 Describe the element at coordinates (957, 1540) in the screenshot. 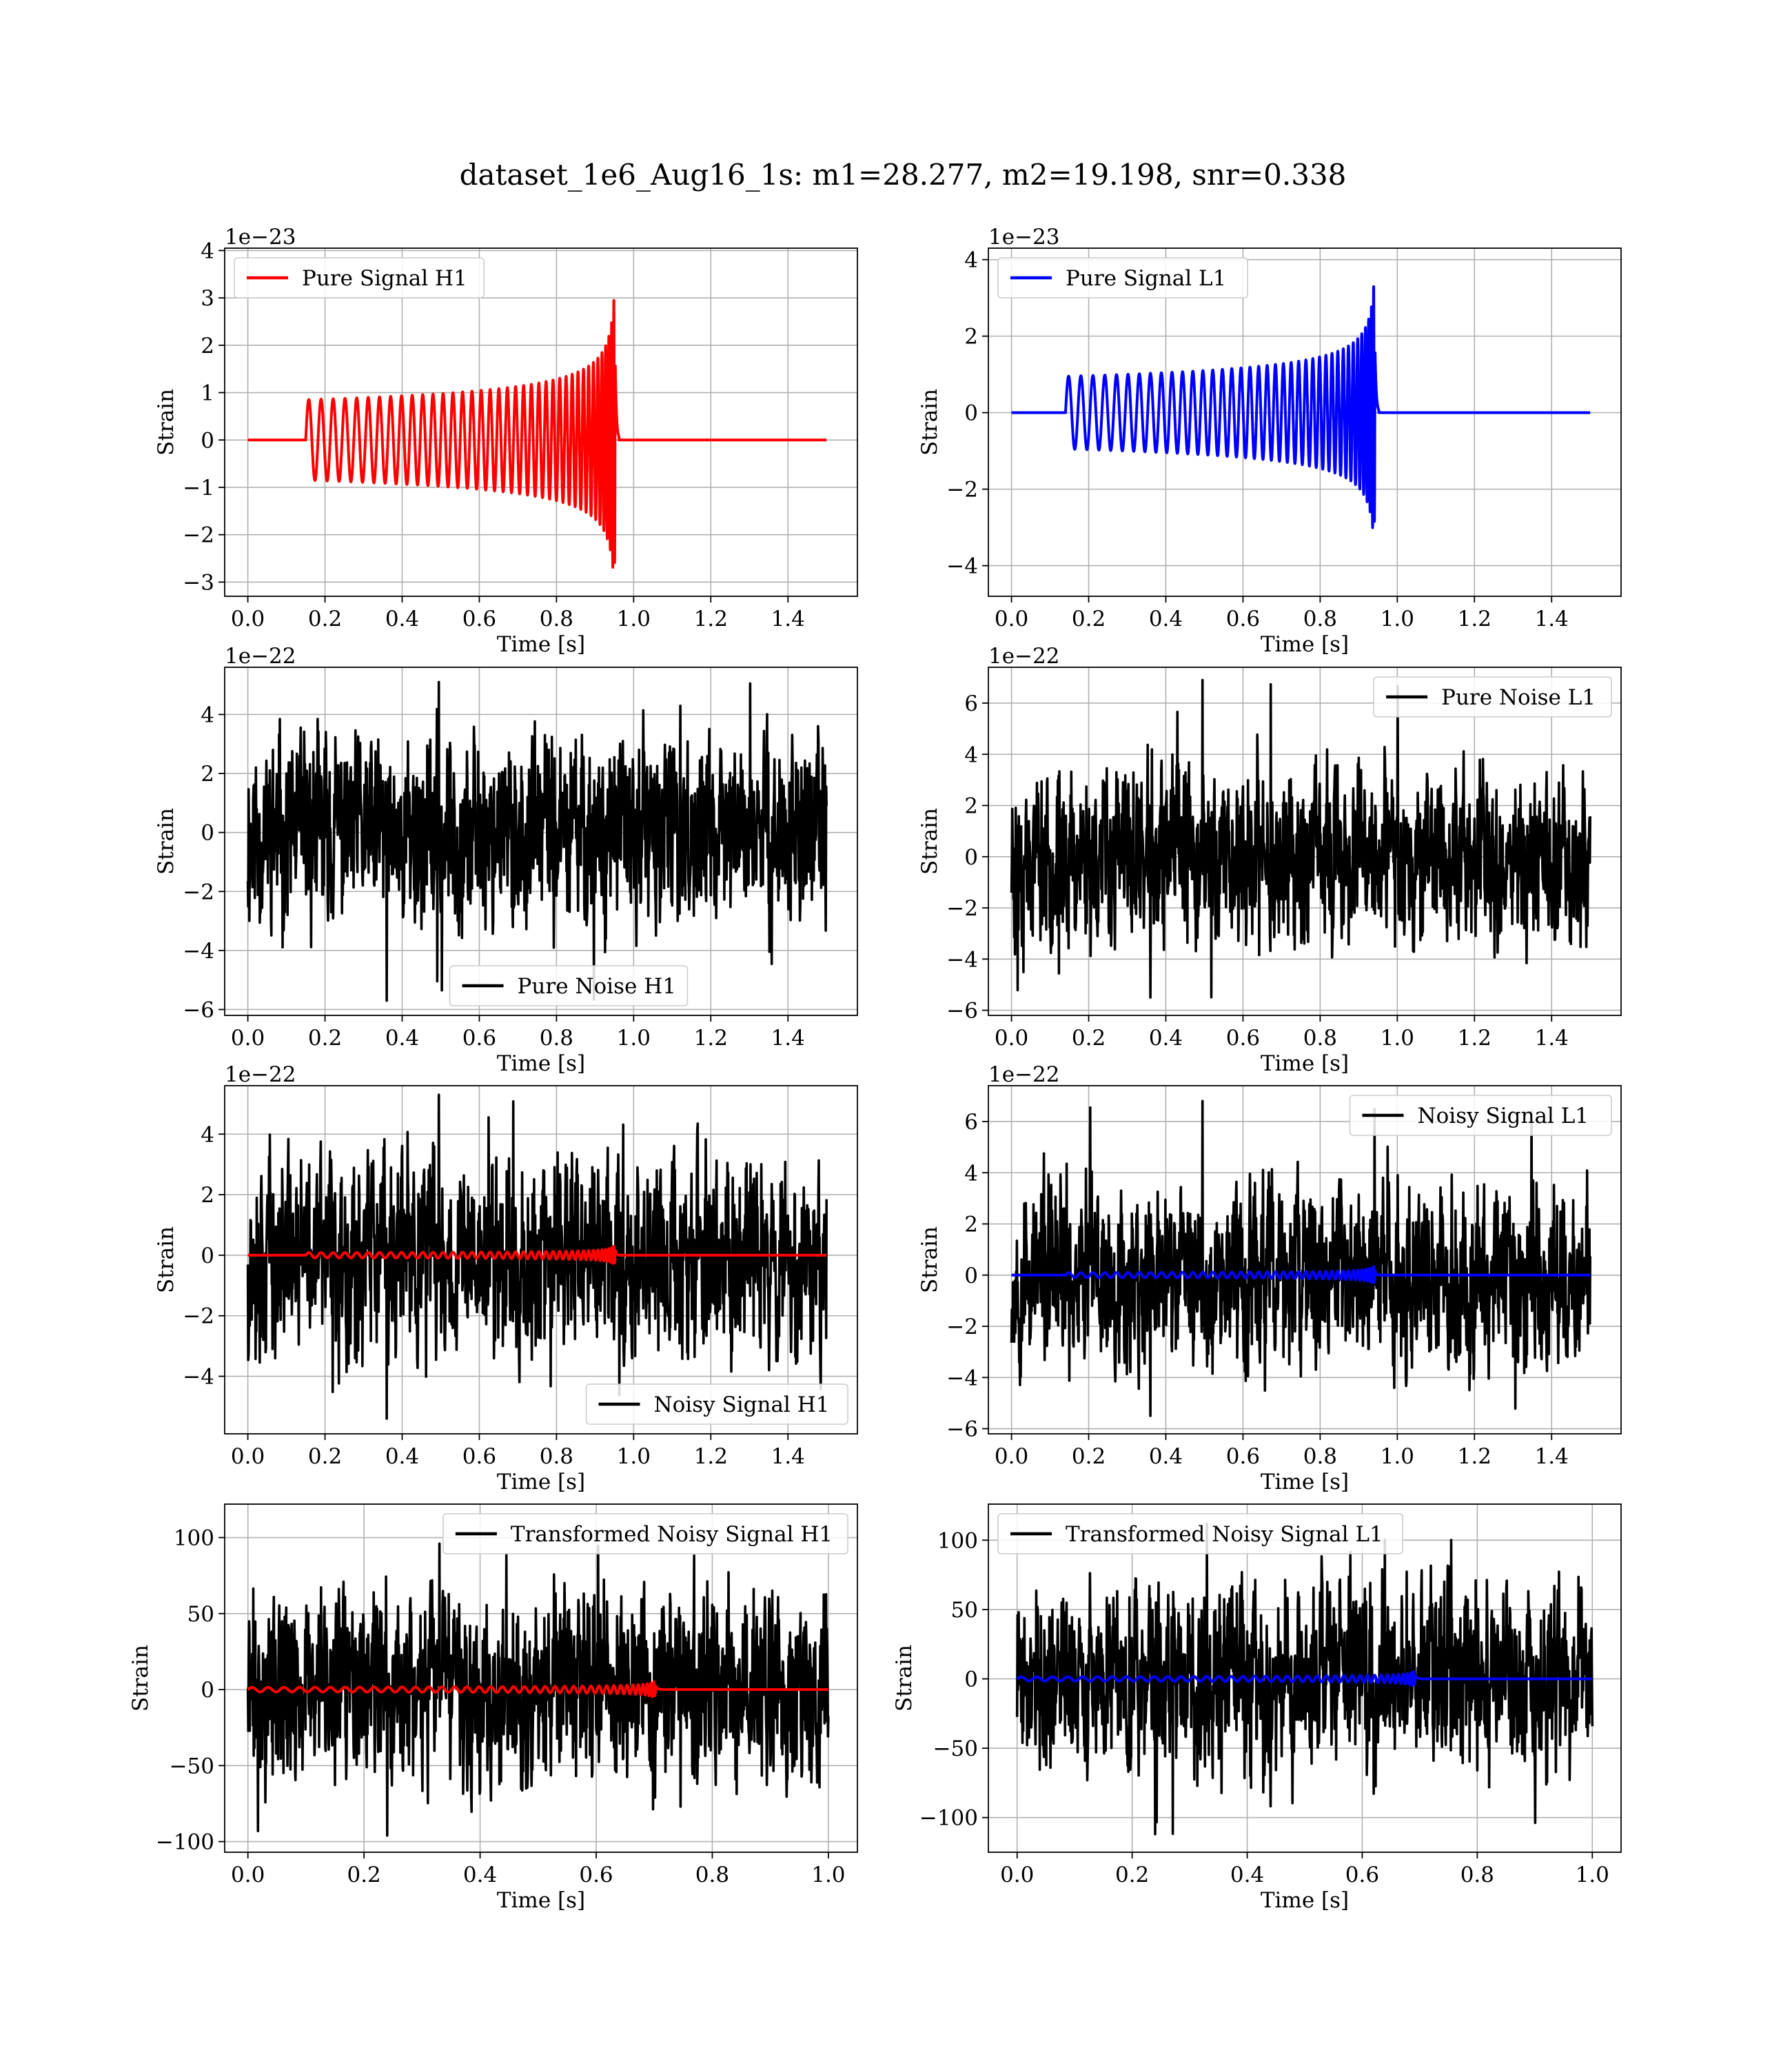

I see `y-tick-label: 100` at that location.